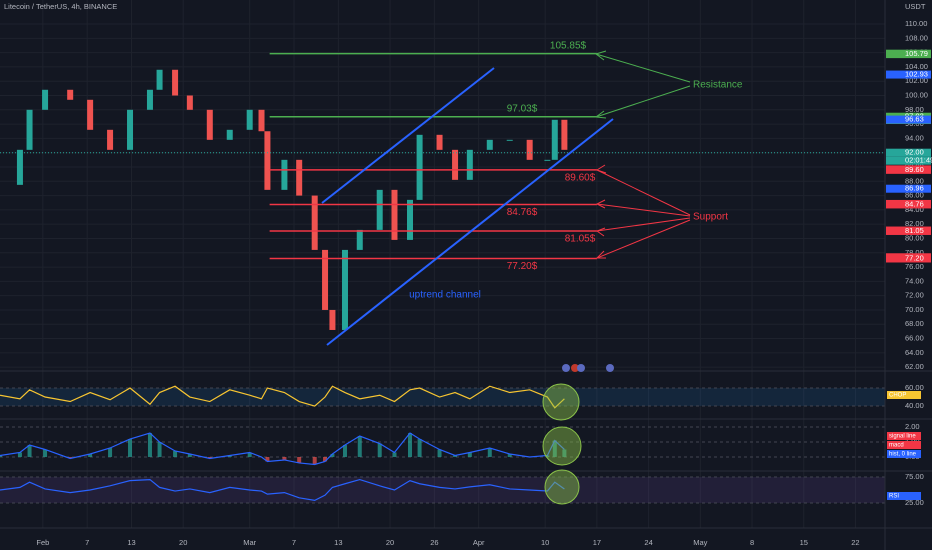  Describe the element at coordinates (896, 446) in the screenshot. I see `pane-tag-label: macd` at that location.